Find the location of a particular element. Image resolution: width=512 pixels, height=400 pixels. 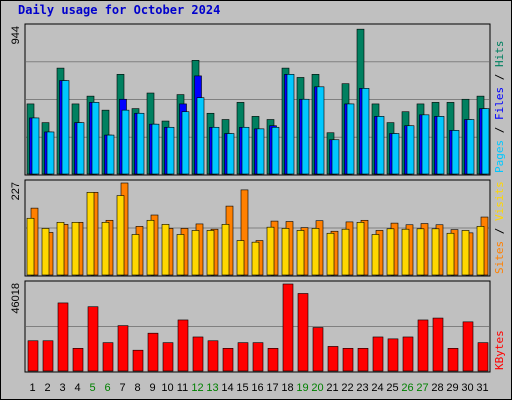

day-label: 2 is located at coordinates (47, 388).